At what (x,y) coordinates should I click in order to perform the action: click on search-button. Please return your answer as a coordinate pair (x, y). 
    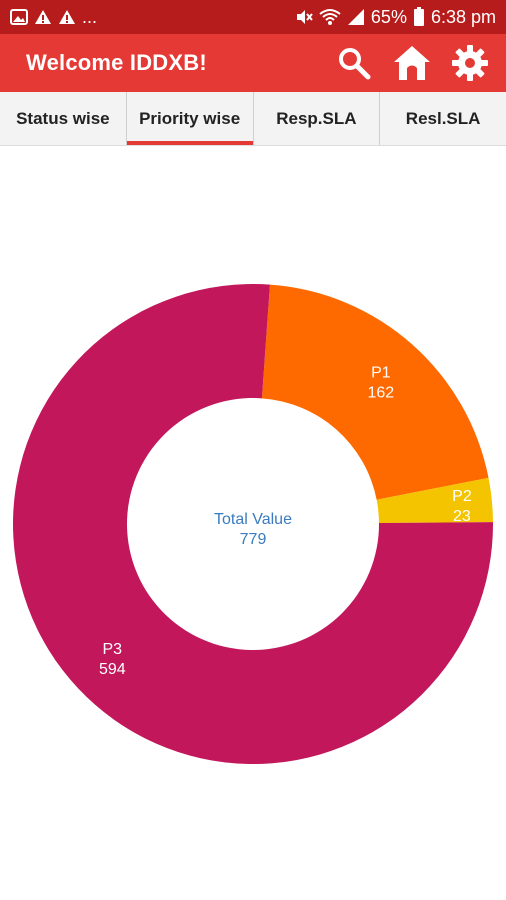
    Looking at the image, I should click on (354, 63).